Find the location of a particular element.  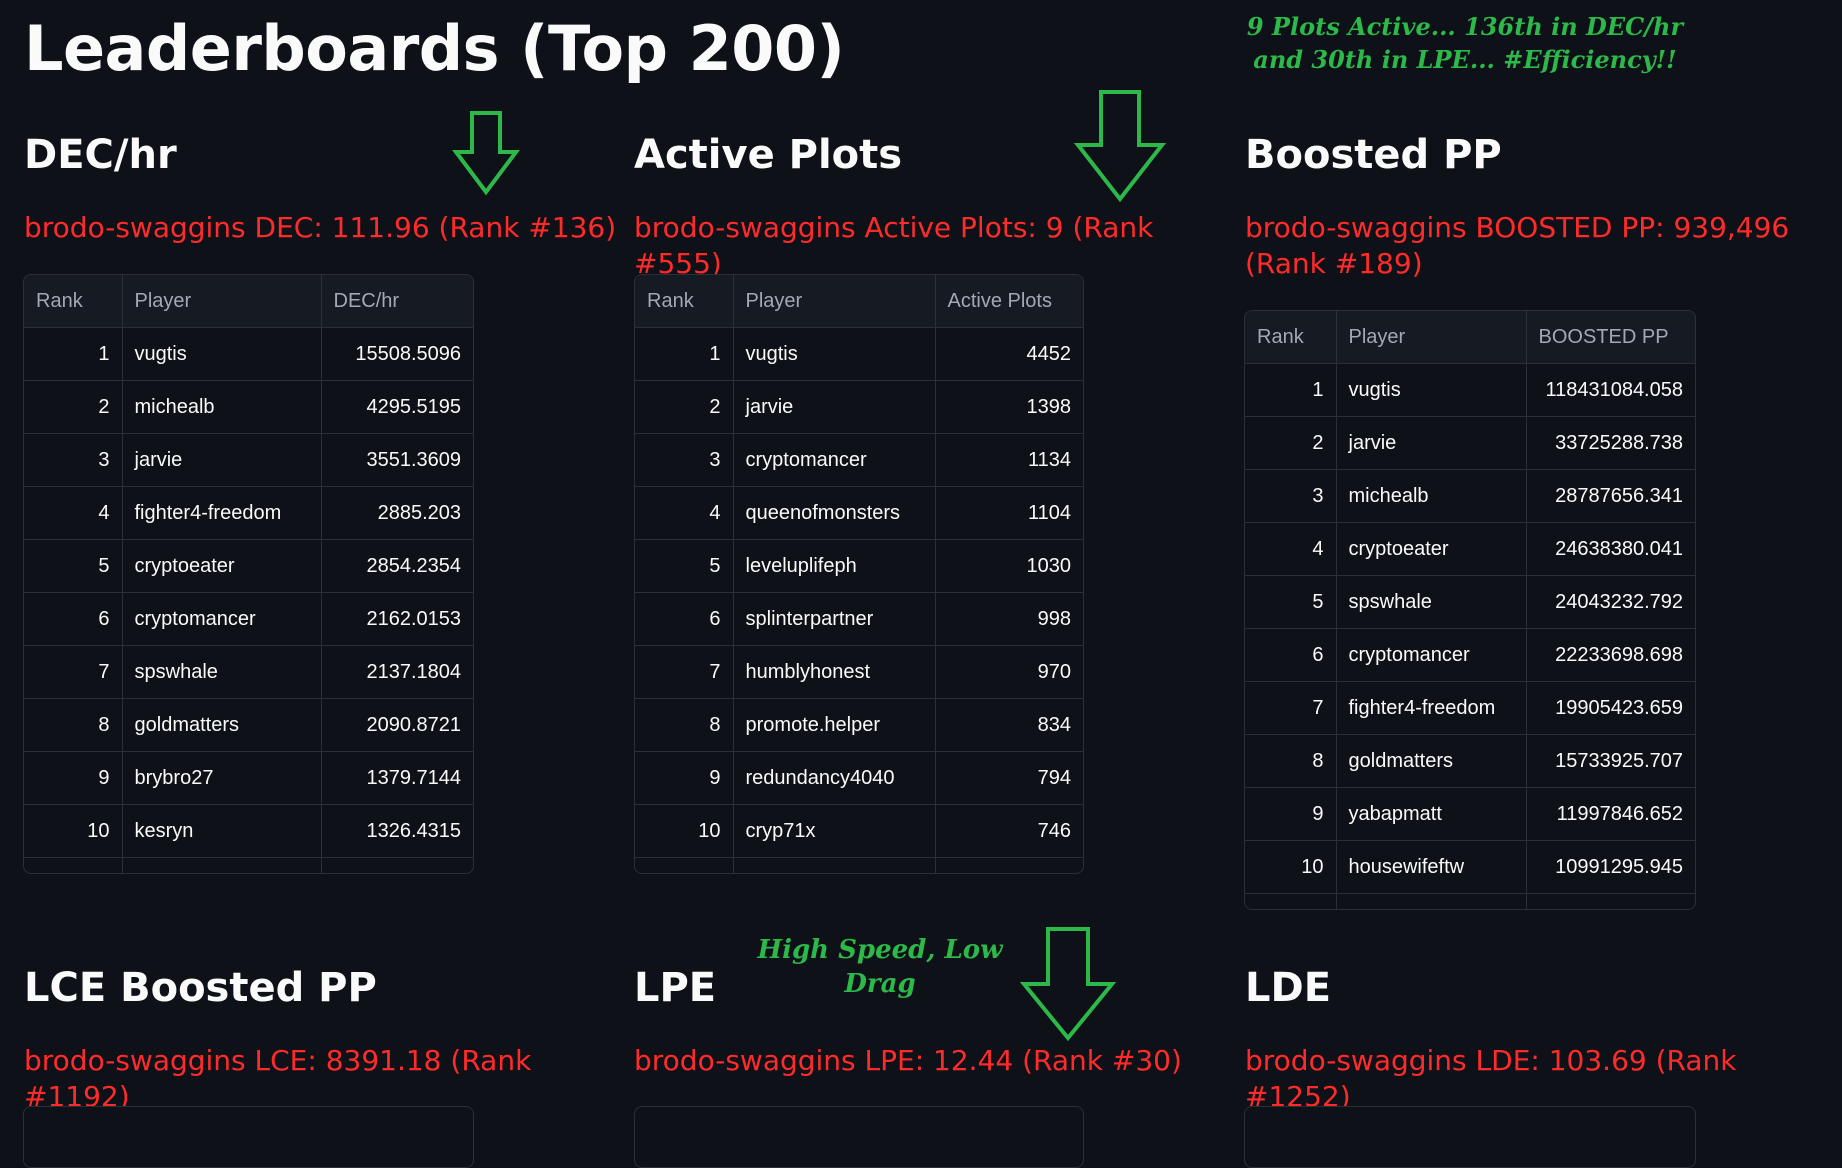

section-title: Boosted PP is located at coordinates (1373, 155).